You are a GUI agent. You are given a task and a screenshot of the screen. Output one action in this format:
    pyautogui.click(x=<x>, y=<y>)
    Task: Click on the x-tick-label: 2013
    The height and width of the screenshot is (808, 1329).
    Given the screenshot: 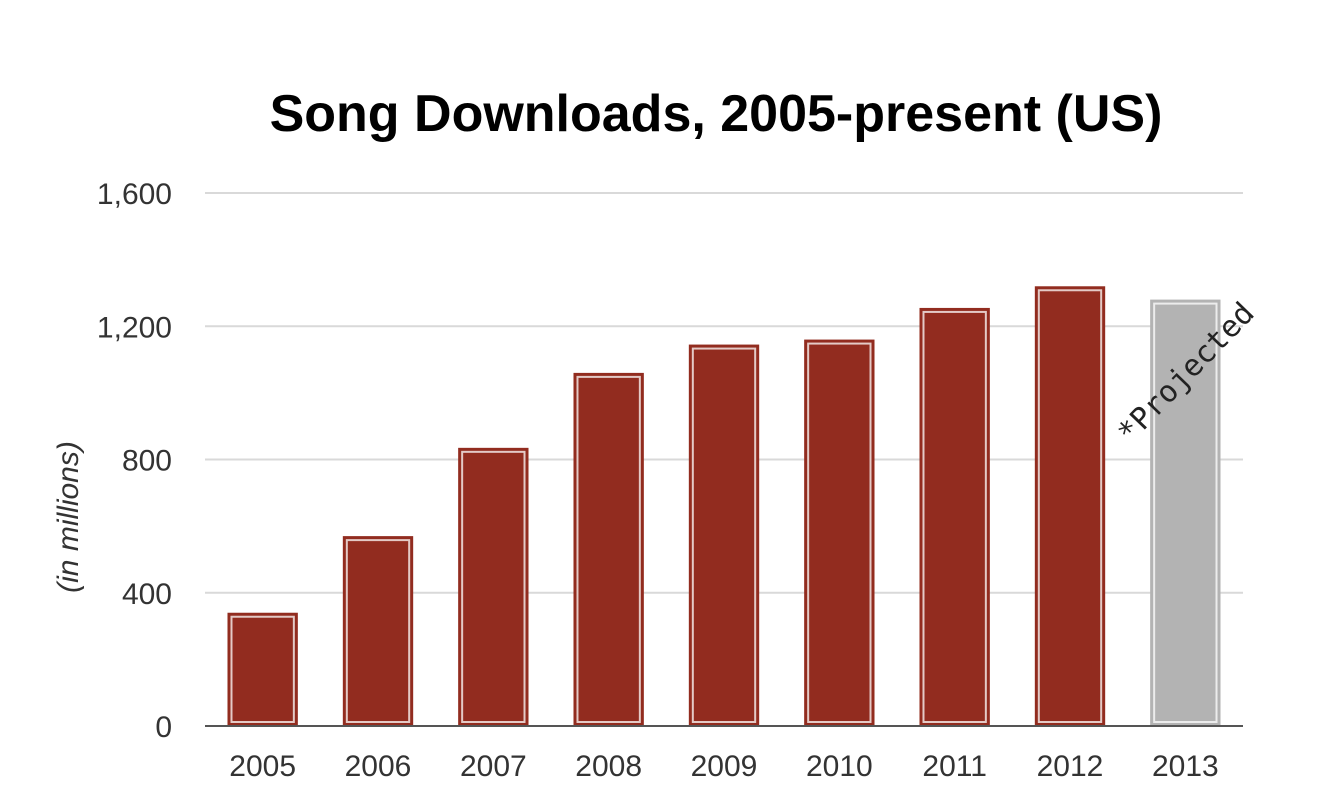 What is the action you would take?
    pyautogui.click(x=1185, y=766)
    